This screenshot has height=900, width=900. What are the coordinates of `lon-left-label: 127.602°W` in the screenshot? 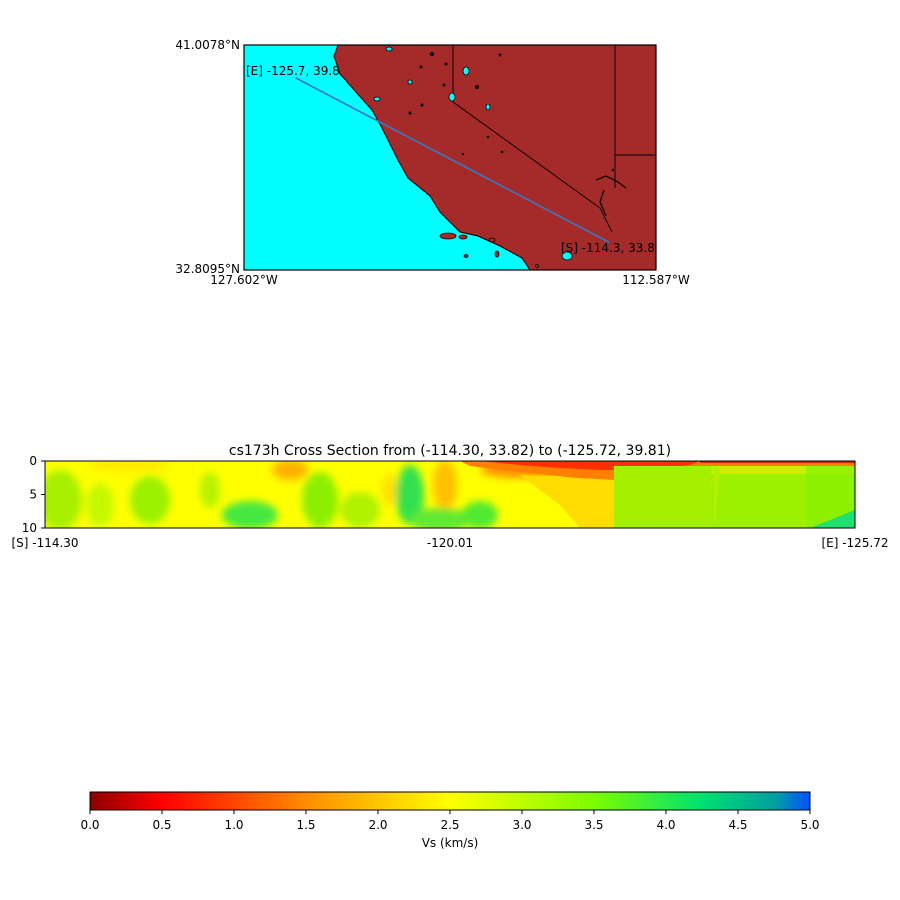 It's located at (244, 280).